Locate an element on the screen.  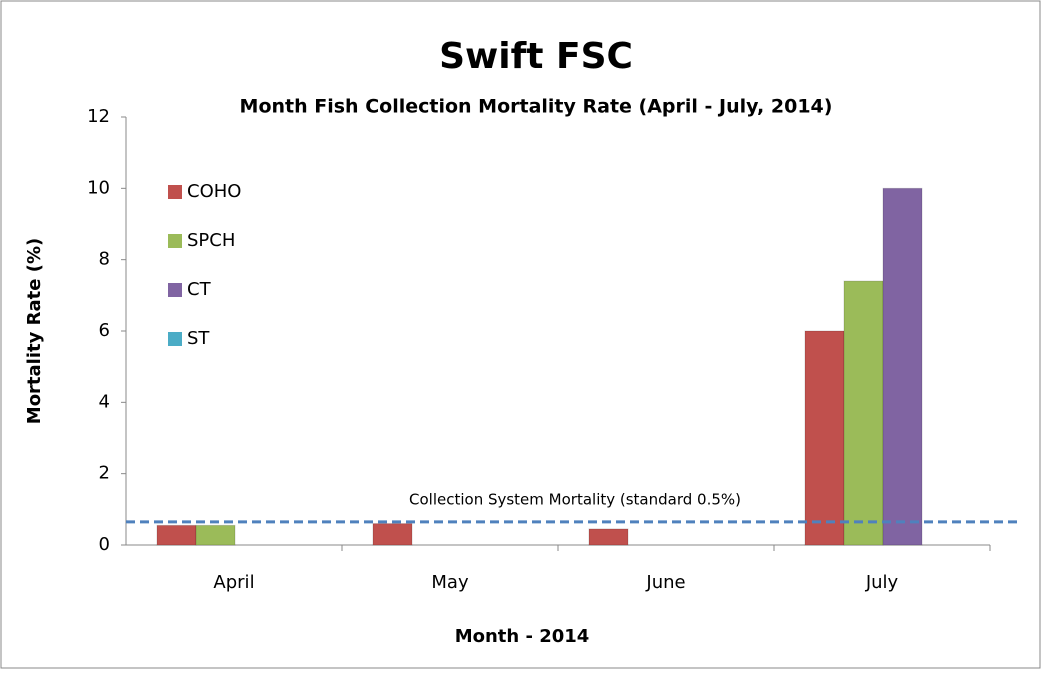
y-tick-label: 2 is located at coordinates (104, 473).